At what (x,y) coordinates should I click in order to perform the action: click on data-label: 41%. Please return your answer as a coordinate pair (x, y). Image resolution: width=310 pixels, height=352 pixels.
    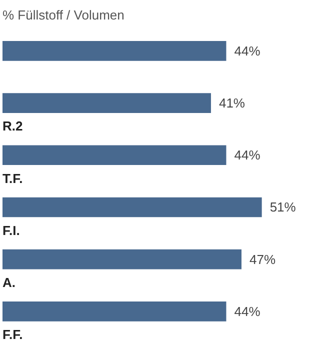
    Looking at the image, I should click on (232, 103).